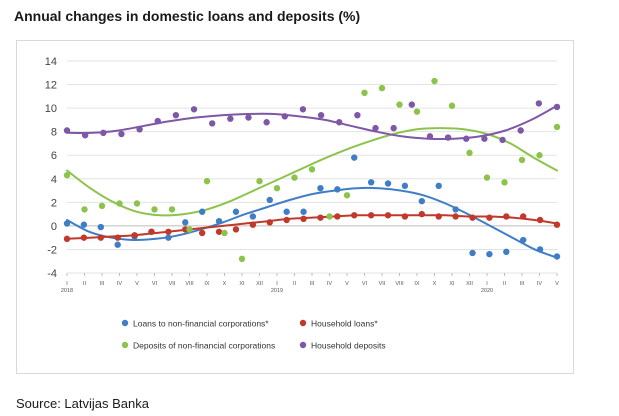 This screenshot has height=416, width=619. I want to click on x-tick-label: VII, so click(172, 284).